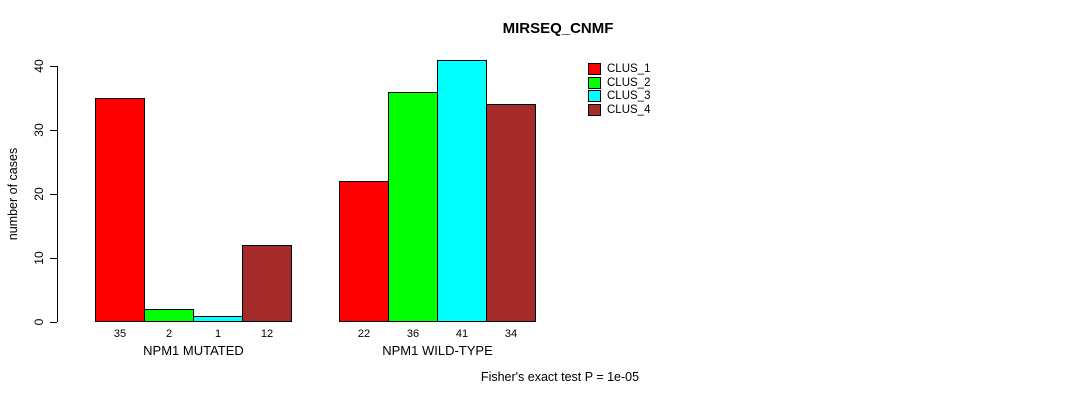 The width and height of the screenshot is (1090, 400). What do you see at coordinates (413, 334) in the screenshot?
I see `bar-count-label: 36` at bounding box center [413, 334].